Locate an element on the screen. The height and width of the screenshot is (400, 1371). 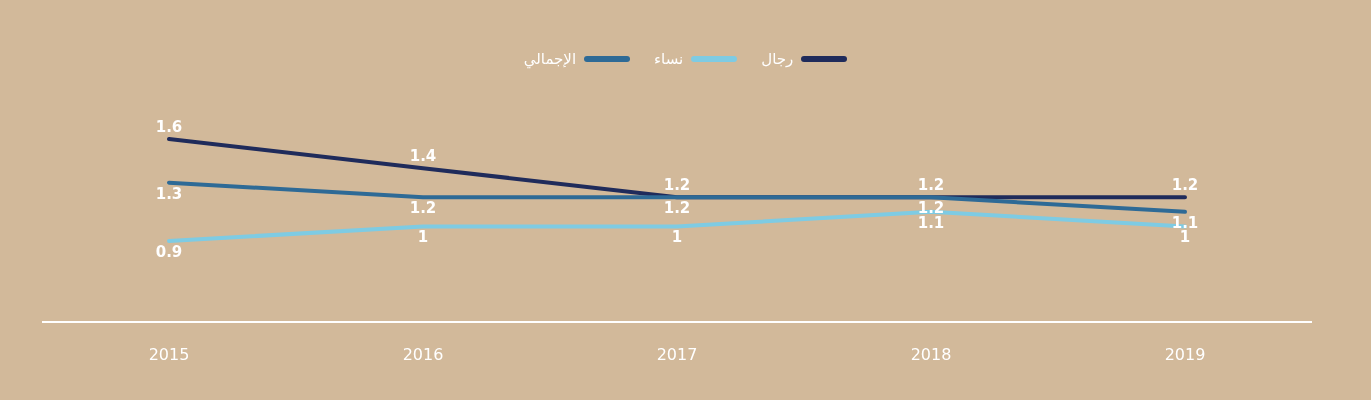
legend-label: الإجمالي is located at coordinates (550, 59).